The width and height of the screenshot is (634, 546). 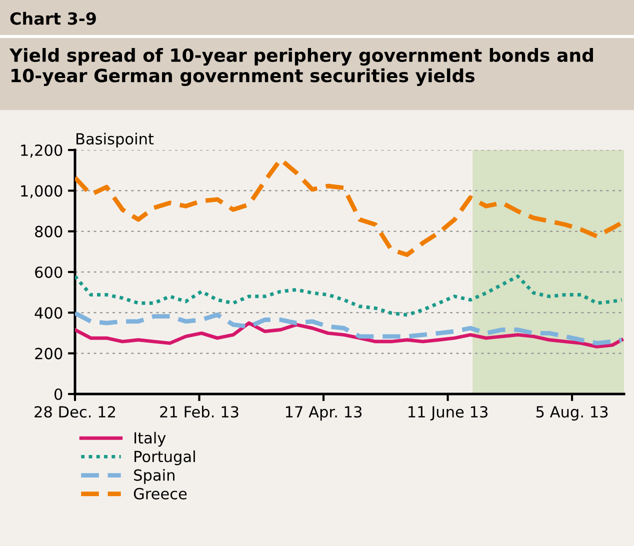 I want to click on x-tick-label: 17 Apr. 13, so click(x=324, y=413).